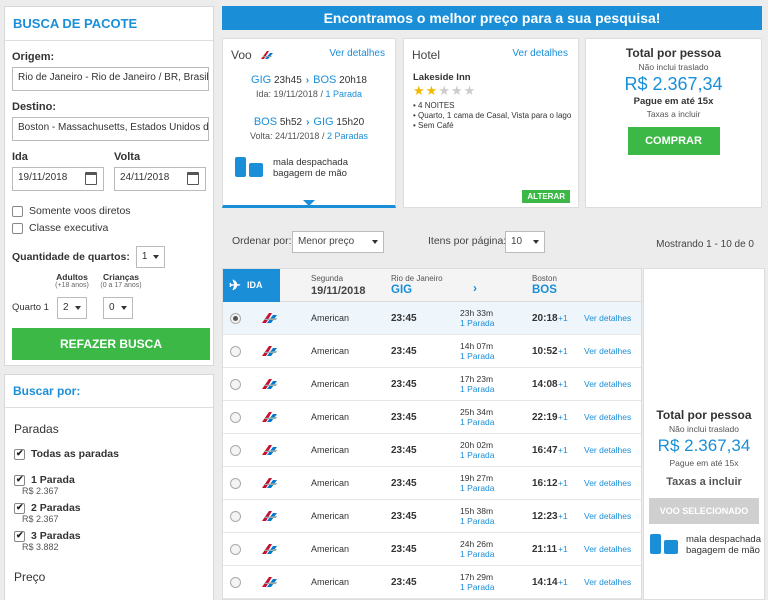 This screenshot has height=600, width=768. What do you see at coordinates (545, 450) in the screenshot?
I see `arrival-time: 16:47` at bounding box center [545, 450].